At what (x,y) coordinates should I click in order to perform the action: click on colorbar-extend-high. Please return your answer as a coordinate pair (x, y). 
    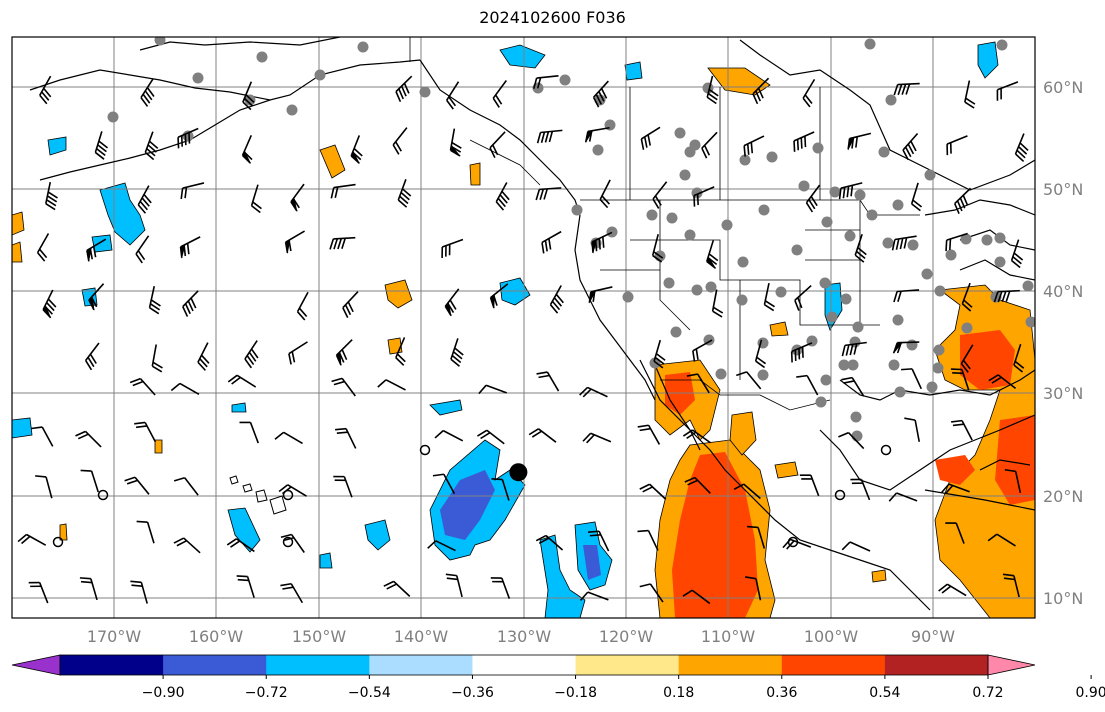
    Looking at the image, I should click on (1011, 665).